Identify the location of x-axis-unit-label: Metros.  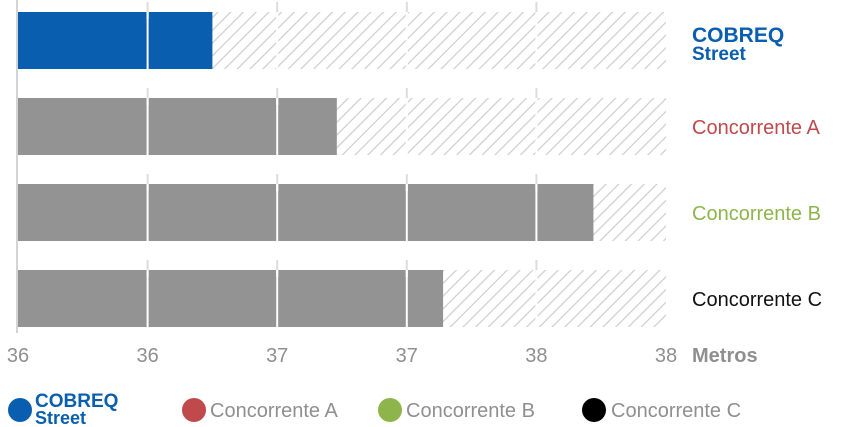
(725, 356).